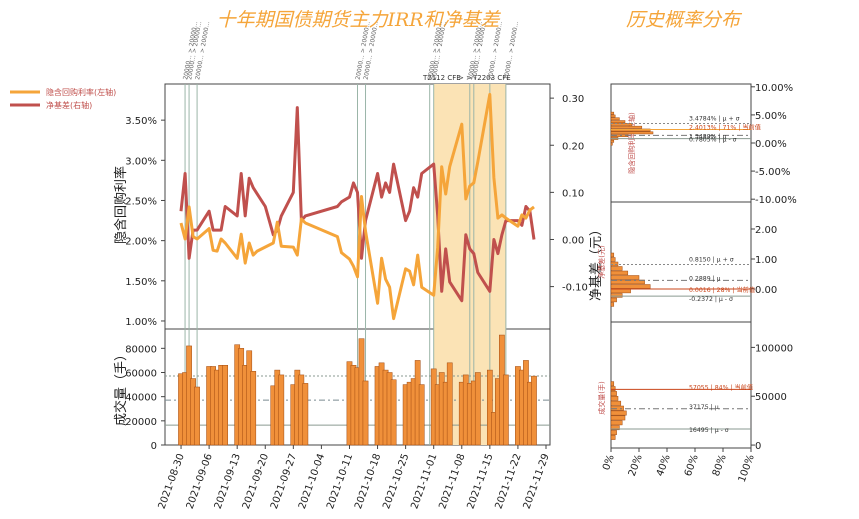  What do you see at coordinates (441, 78) in the screenshot?
I see `contract-label-front: T2112 CFE` at bounding box center [441, 78].